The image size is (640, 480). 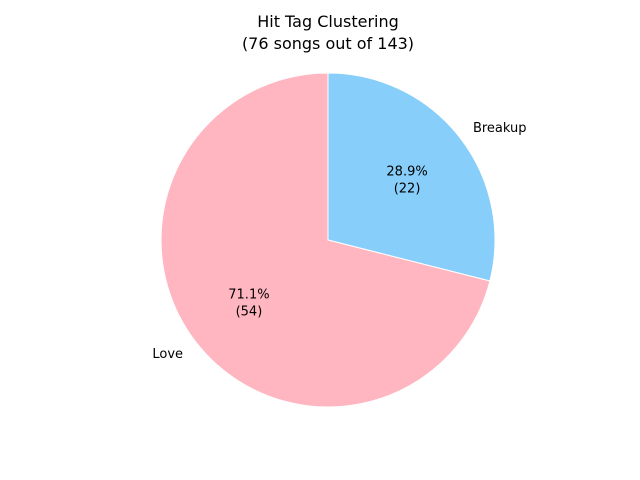 I want to click on slice-count-breakup: (22), so click(x=407, y=188).